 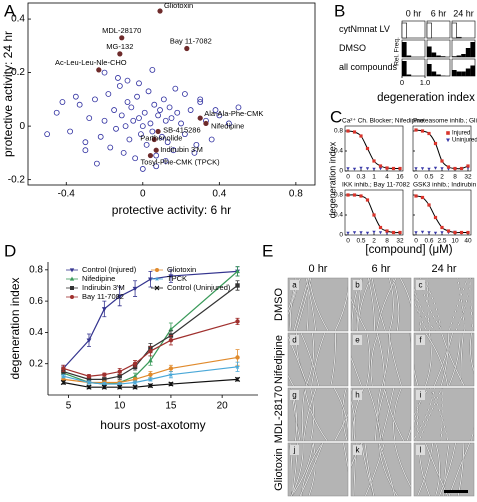 I want to click on cell-letter: j, so click(x=294, y=450).